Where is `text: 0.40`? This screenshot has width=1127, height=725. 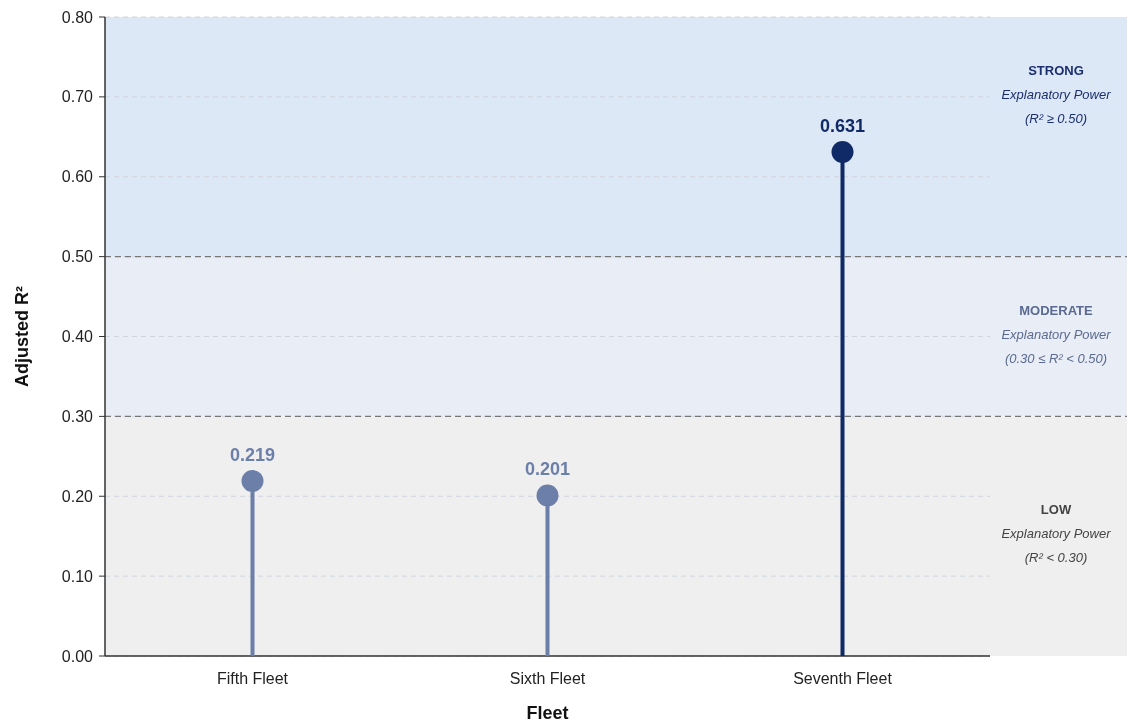
text: 0.40 is located at coordinates (77, 337).